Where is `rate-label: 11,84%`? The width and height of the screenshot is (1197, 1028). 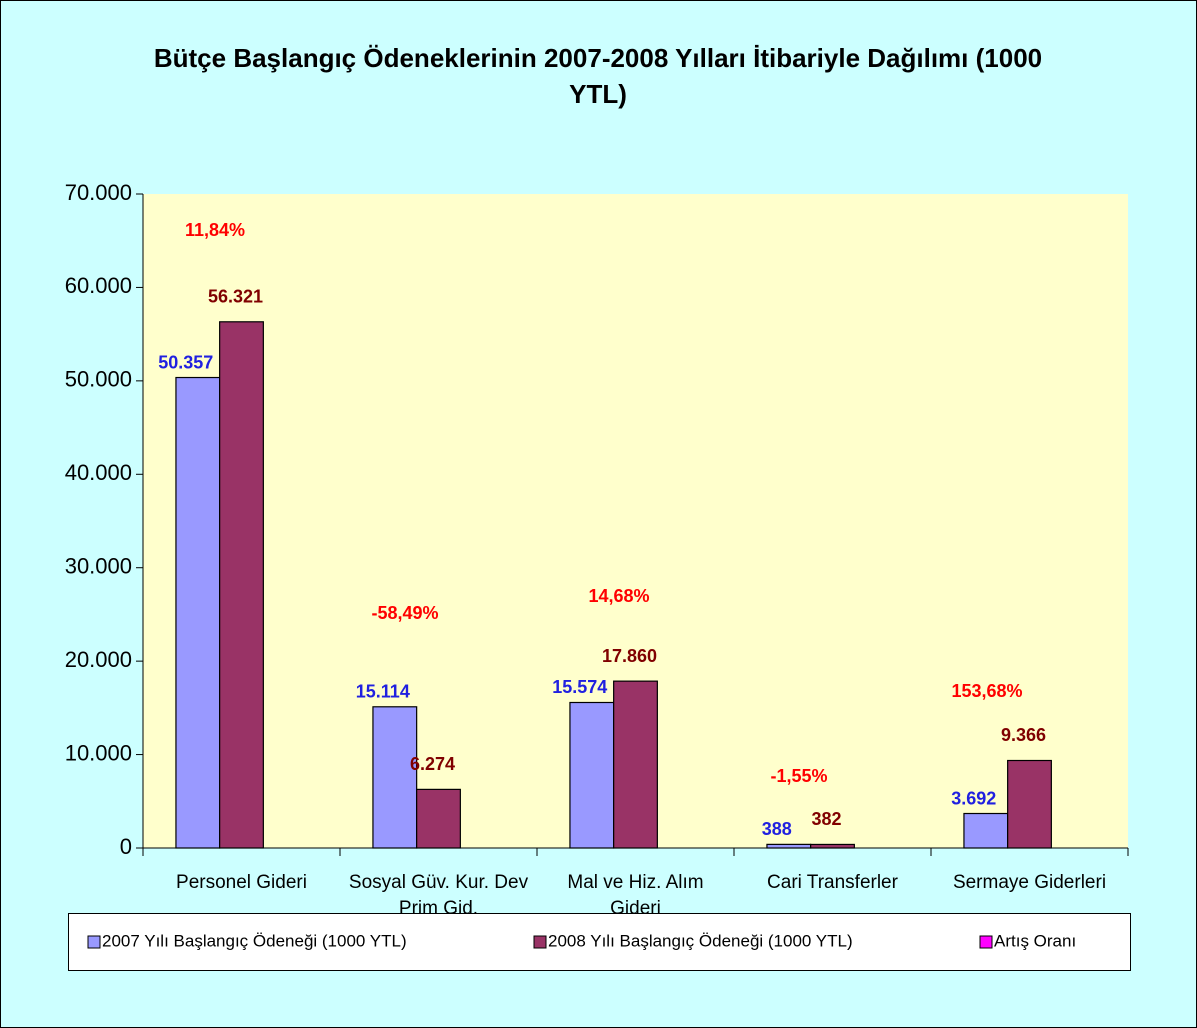 rate-label: 11,84% is located at coordinates (215, 230).